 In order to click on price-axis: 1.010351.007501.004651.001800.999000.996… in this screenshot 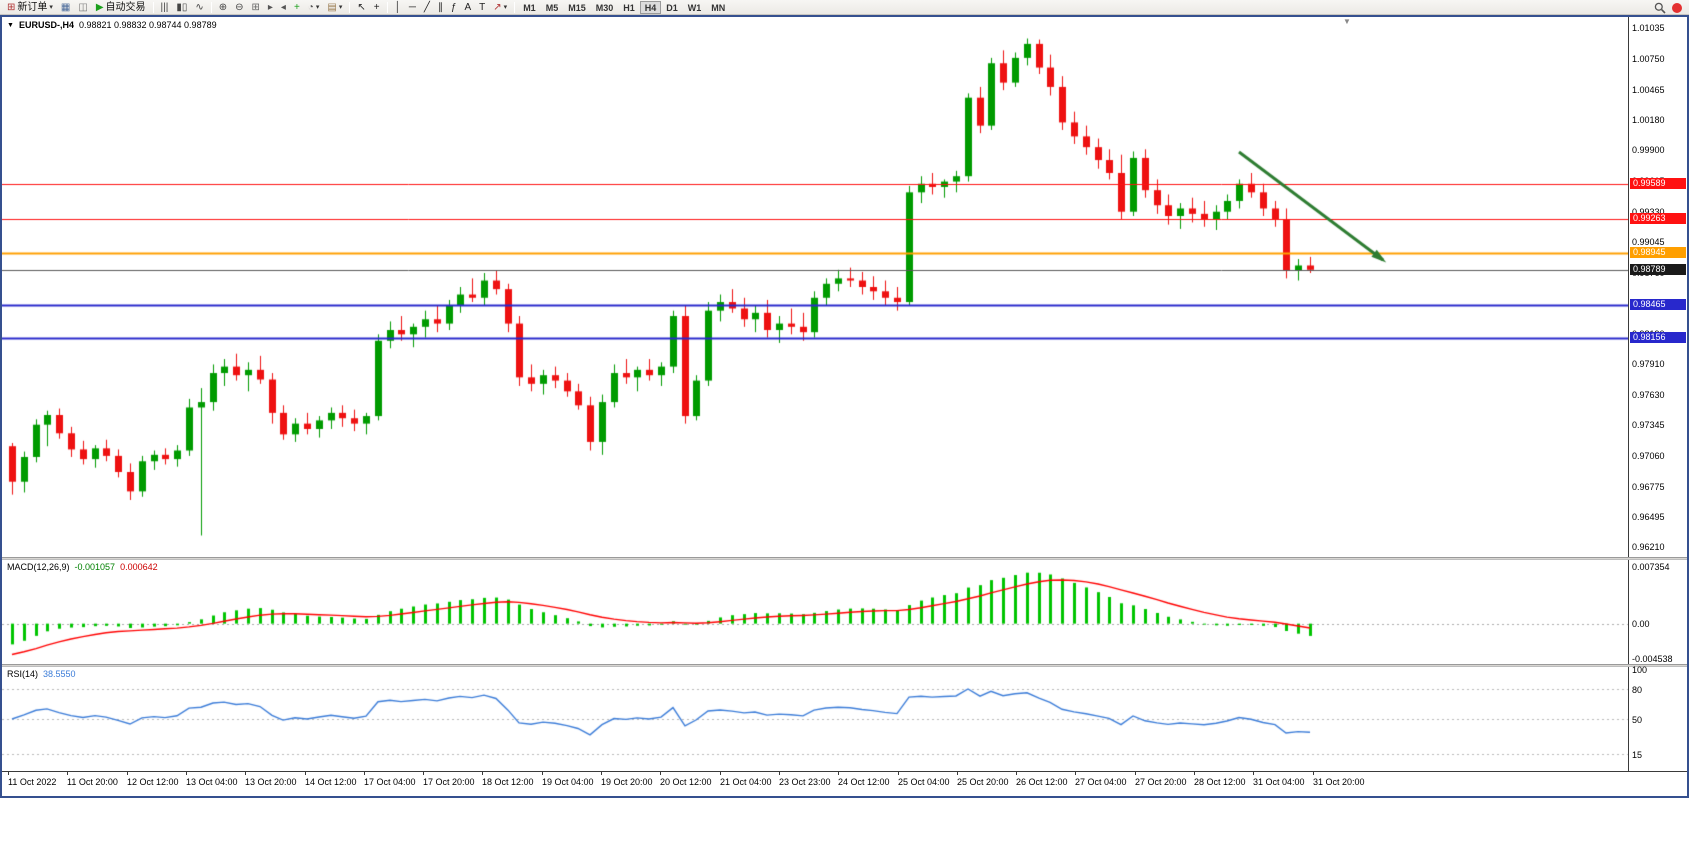, I will do `click(1657, 287)`.